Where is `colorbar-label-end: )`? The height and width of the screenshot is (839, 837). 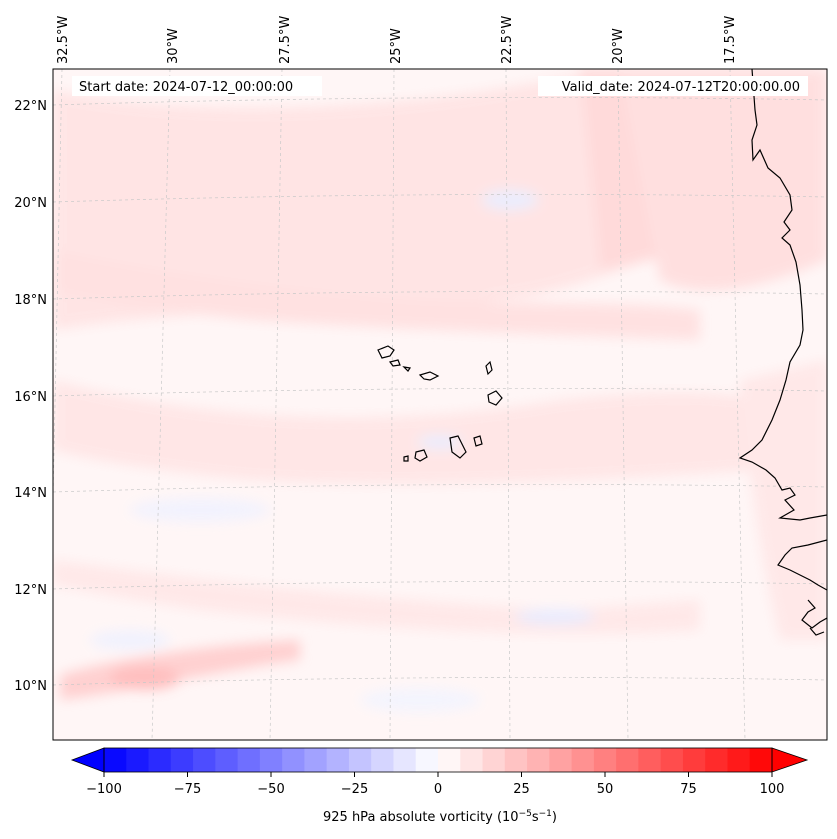 colorbar-label-end: ) is located at coordinates (554, 817).